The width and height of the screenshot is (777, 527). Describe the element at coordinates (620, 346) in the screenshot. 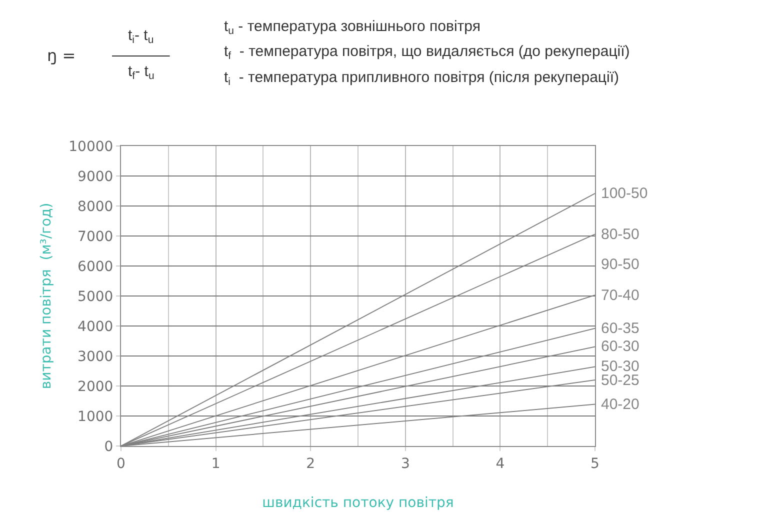

I see `series-label: 60-30` at that location.